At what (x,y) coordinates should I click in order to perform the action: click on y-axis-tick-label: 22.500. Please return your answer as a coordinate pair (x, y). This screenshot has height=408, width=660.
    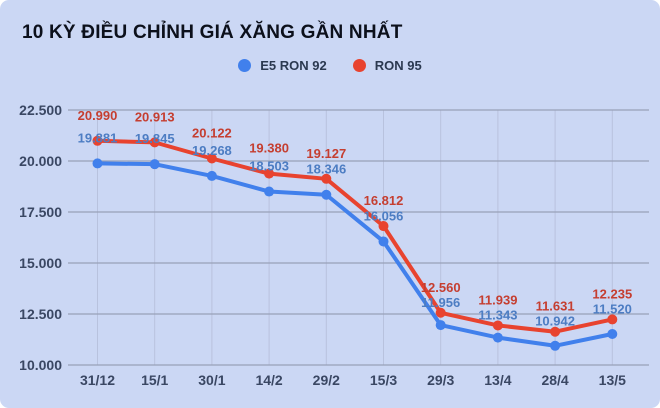
    Looking at the image, I should click on (40, 110).